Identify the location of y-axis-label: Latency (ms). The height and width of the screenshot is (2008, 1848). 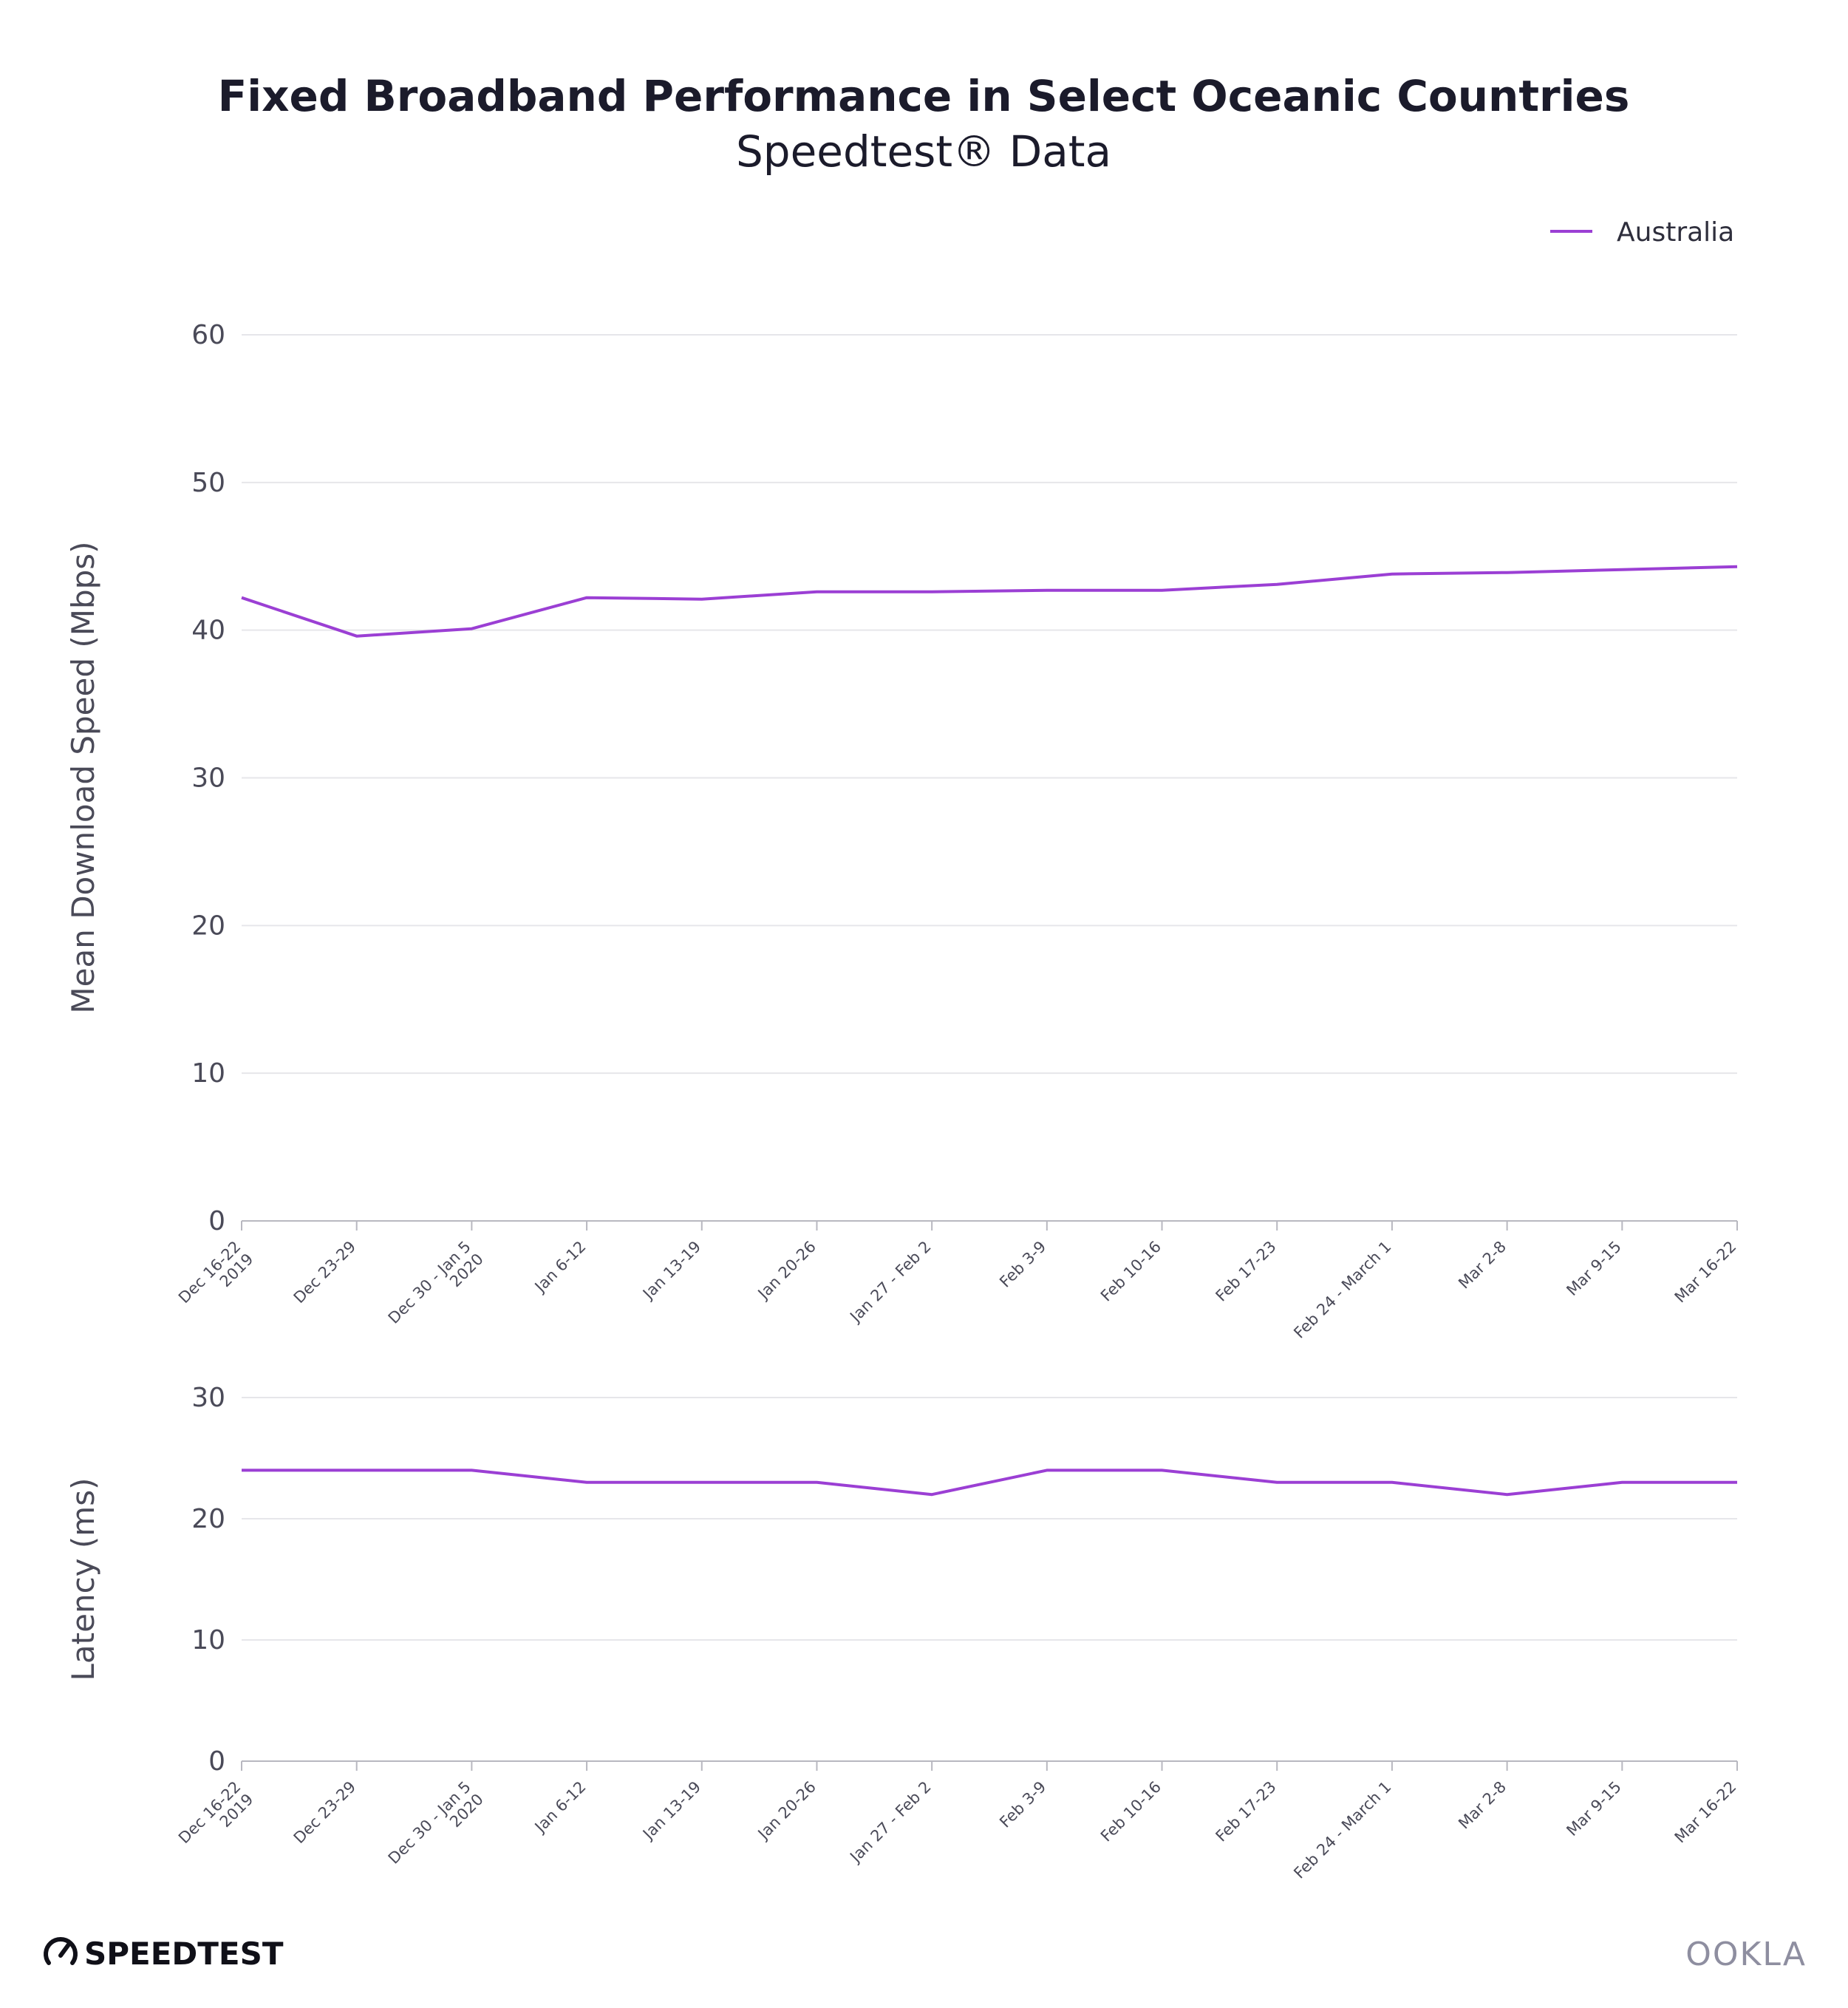
(83, 1580).